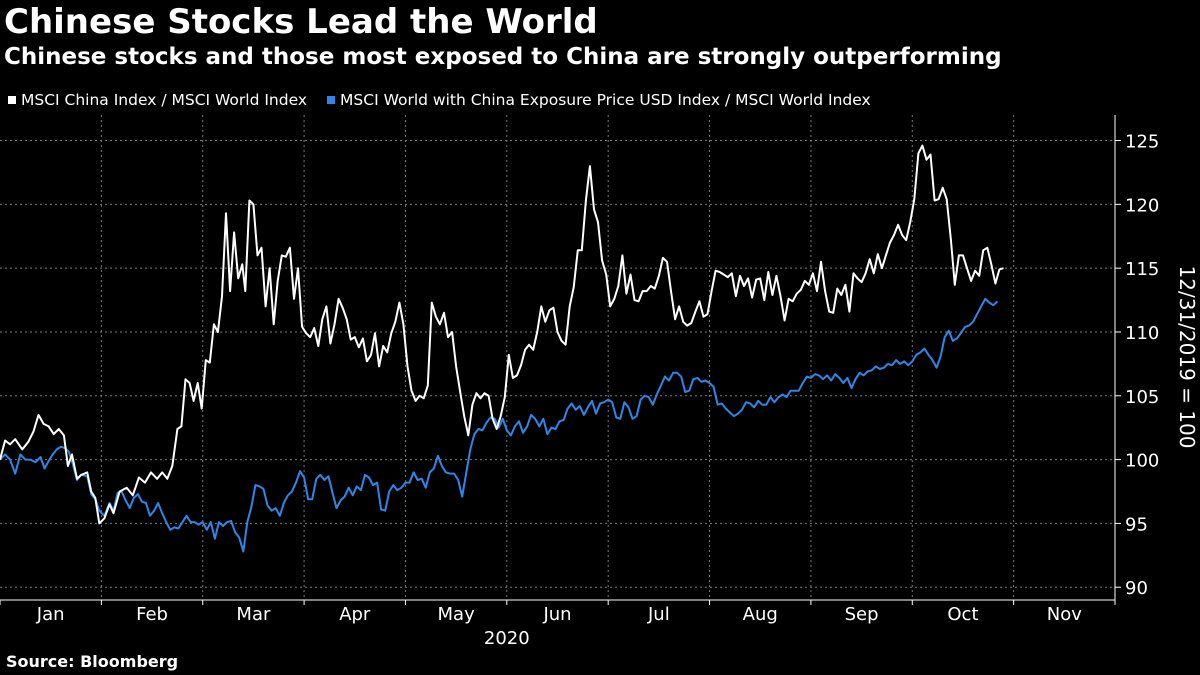 This screenshot has height=675, width=1200. What do you see at coordinates (12, 100) in the screenshot?
I see `legend-swatch-china` at bounding box center [12, 100].